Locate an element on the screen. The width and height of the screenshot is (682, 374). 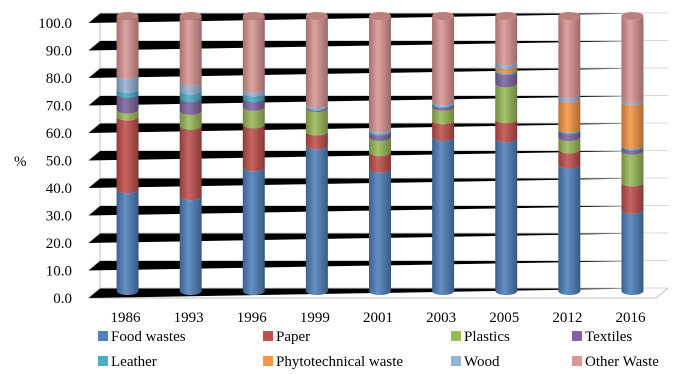
x-tick-label: 2001 is located at coordinates (378, 318).